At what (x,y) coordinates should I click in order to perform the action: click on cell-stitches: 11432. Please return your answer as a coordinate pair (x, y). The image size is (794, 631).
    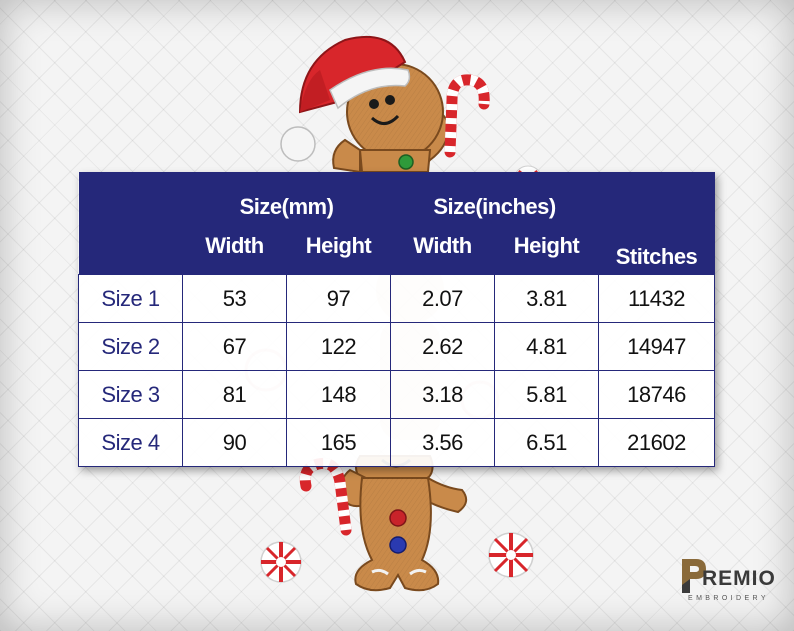
    Looking at the image, I should click on (656, 298).